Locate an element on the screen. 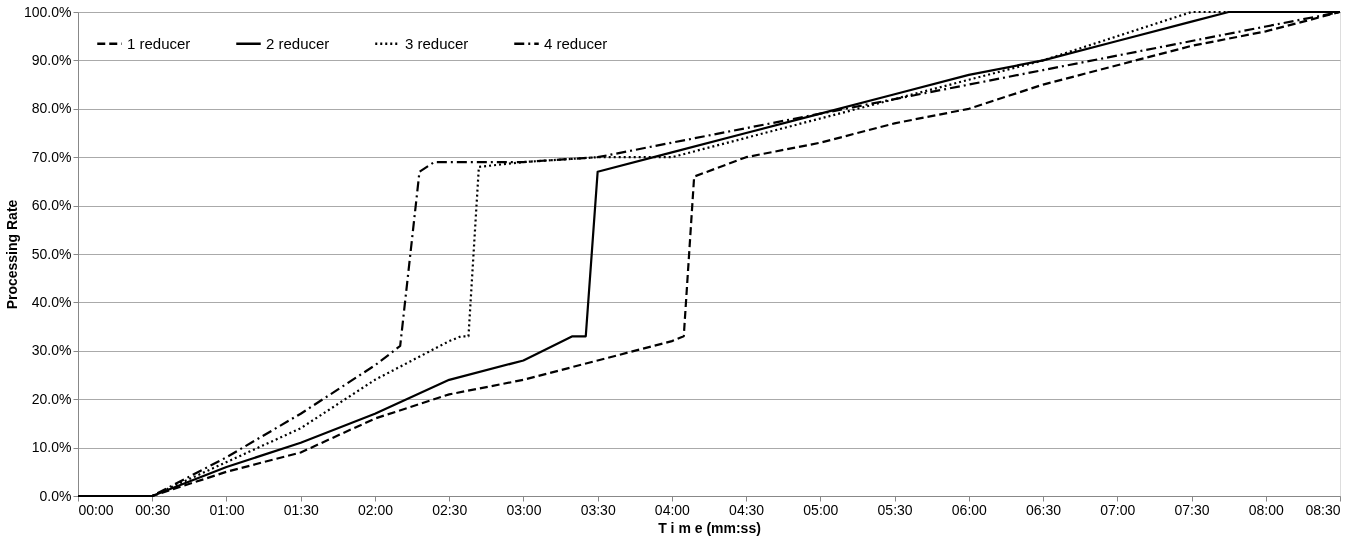 The image size is (1347, 540). x-tick-label: 02:30 is located at coordinates (450, 509).